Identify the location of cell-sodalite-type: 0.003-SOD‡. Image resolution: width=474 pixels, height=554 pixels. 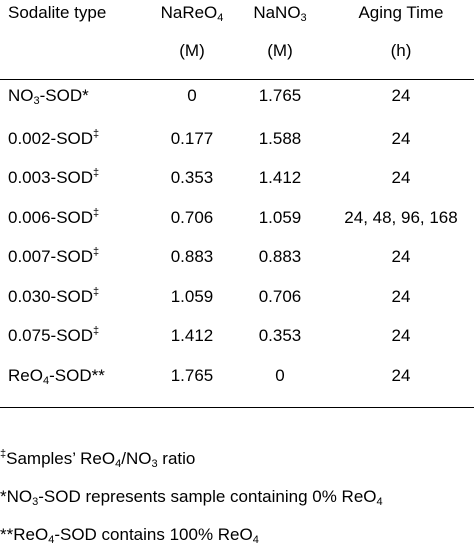
(54, 177).